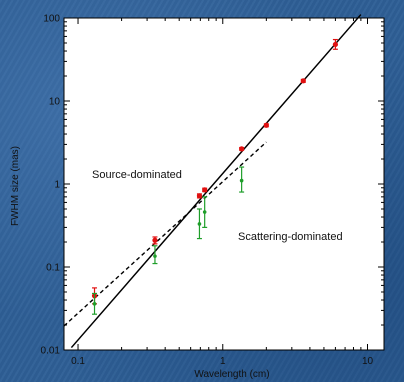 Image resolution: width=404 pixels, height=382 pixels. Describe the element at coordinates (78, 361) in the screenshot. I see `x-tick-label: 0.1` at that location.